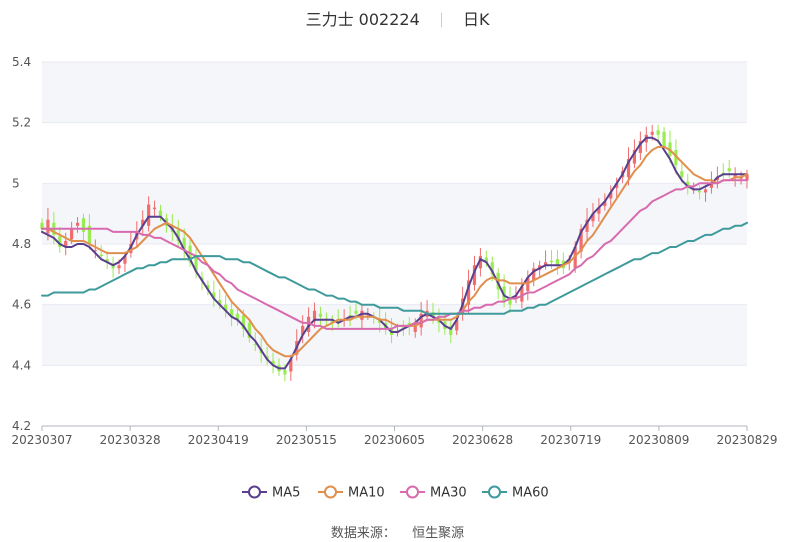 The image size is (795, 542). What do you see at coordinates (476, 19) in the screenshot?
I see `period-label: 日K` at bounding box center [476, 19].